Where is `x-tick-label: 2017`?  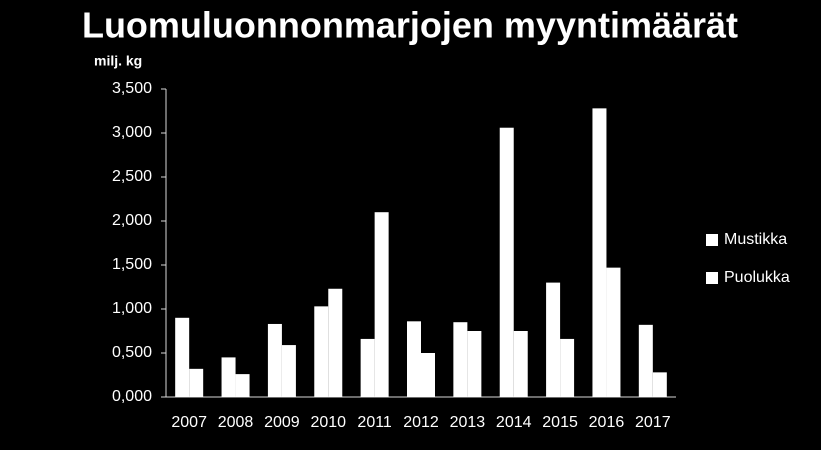 x-tick-label: 2017 is located at coordinates (653, 422).